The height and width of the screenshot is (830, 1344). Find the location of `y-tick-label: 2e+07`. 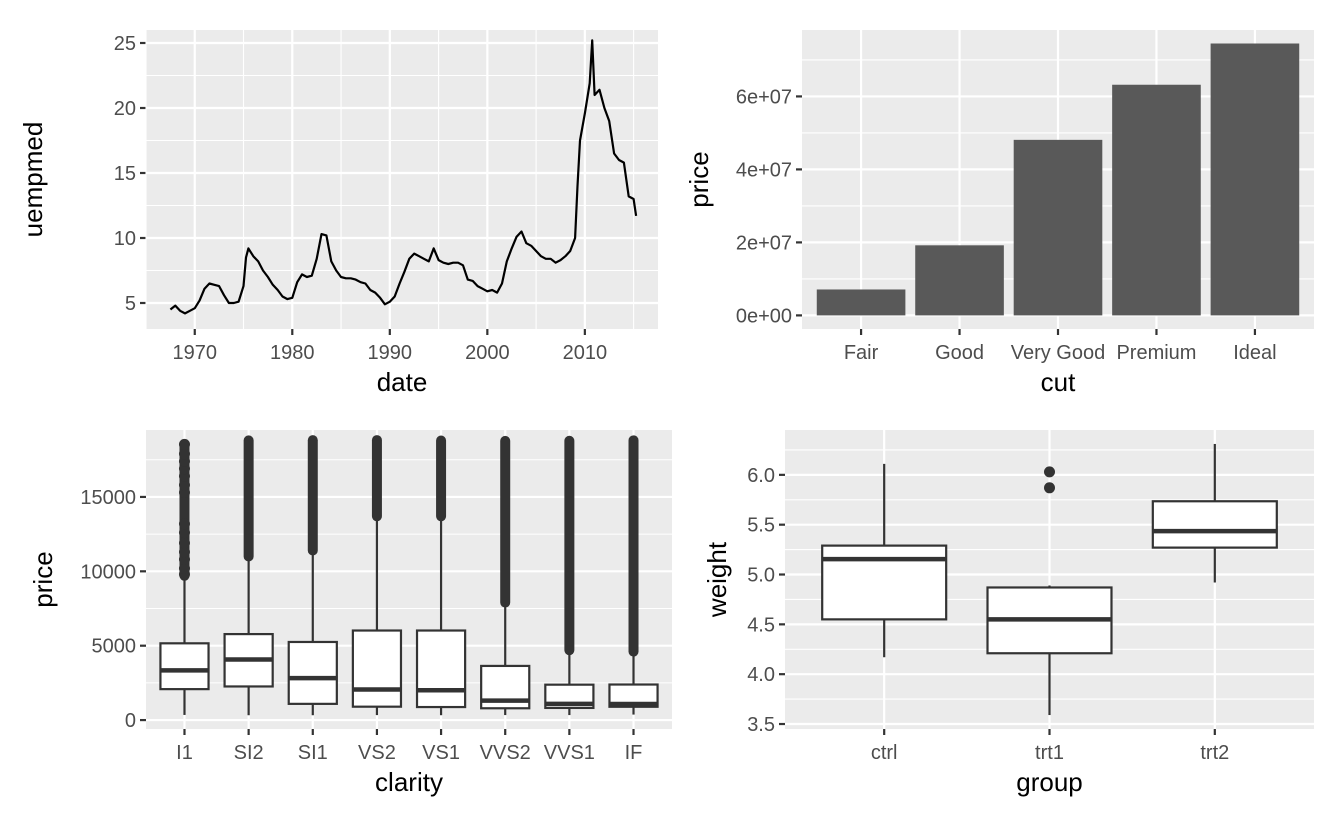

y-tick-label: 2e+07 is located at coordinates (764, 243).